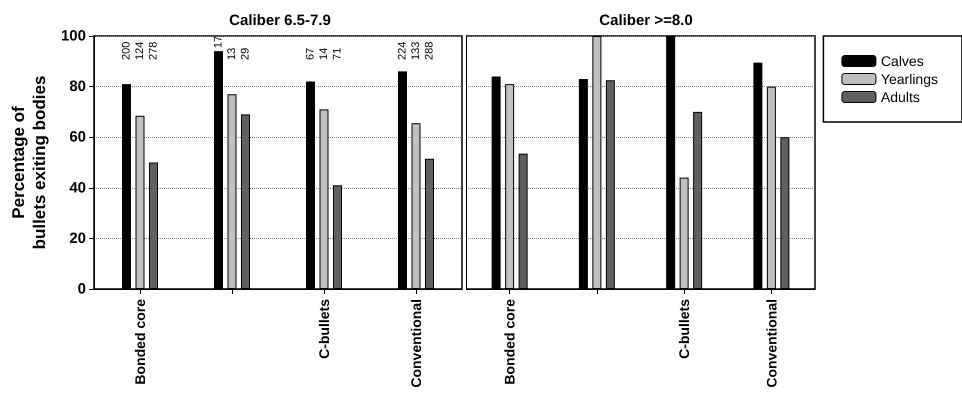  What do you see at coordinates (77, 238) in the screenshot?
I see `y-tick-label: 20` at bounding box center [77, 238].